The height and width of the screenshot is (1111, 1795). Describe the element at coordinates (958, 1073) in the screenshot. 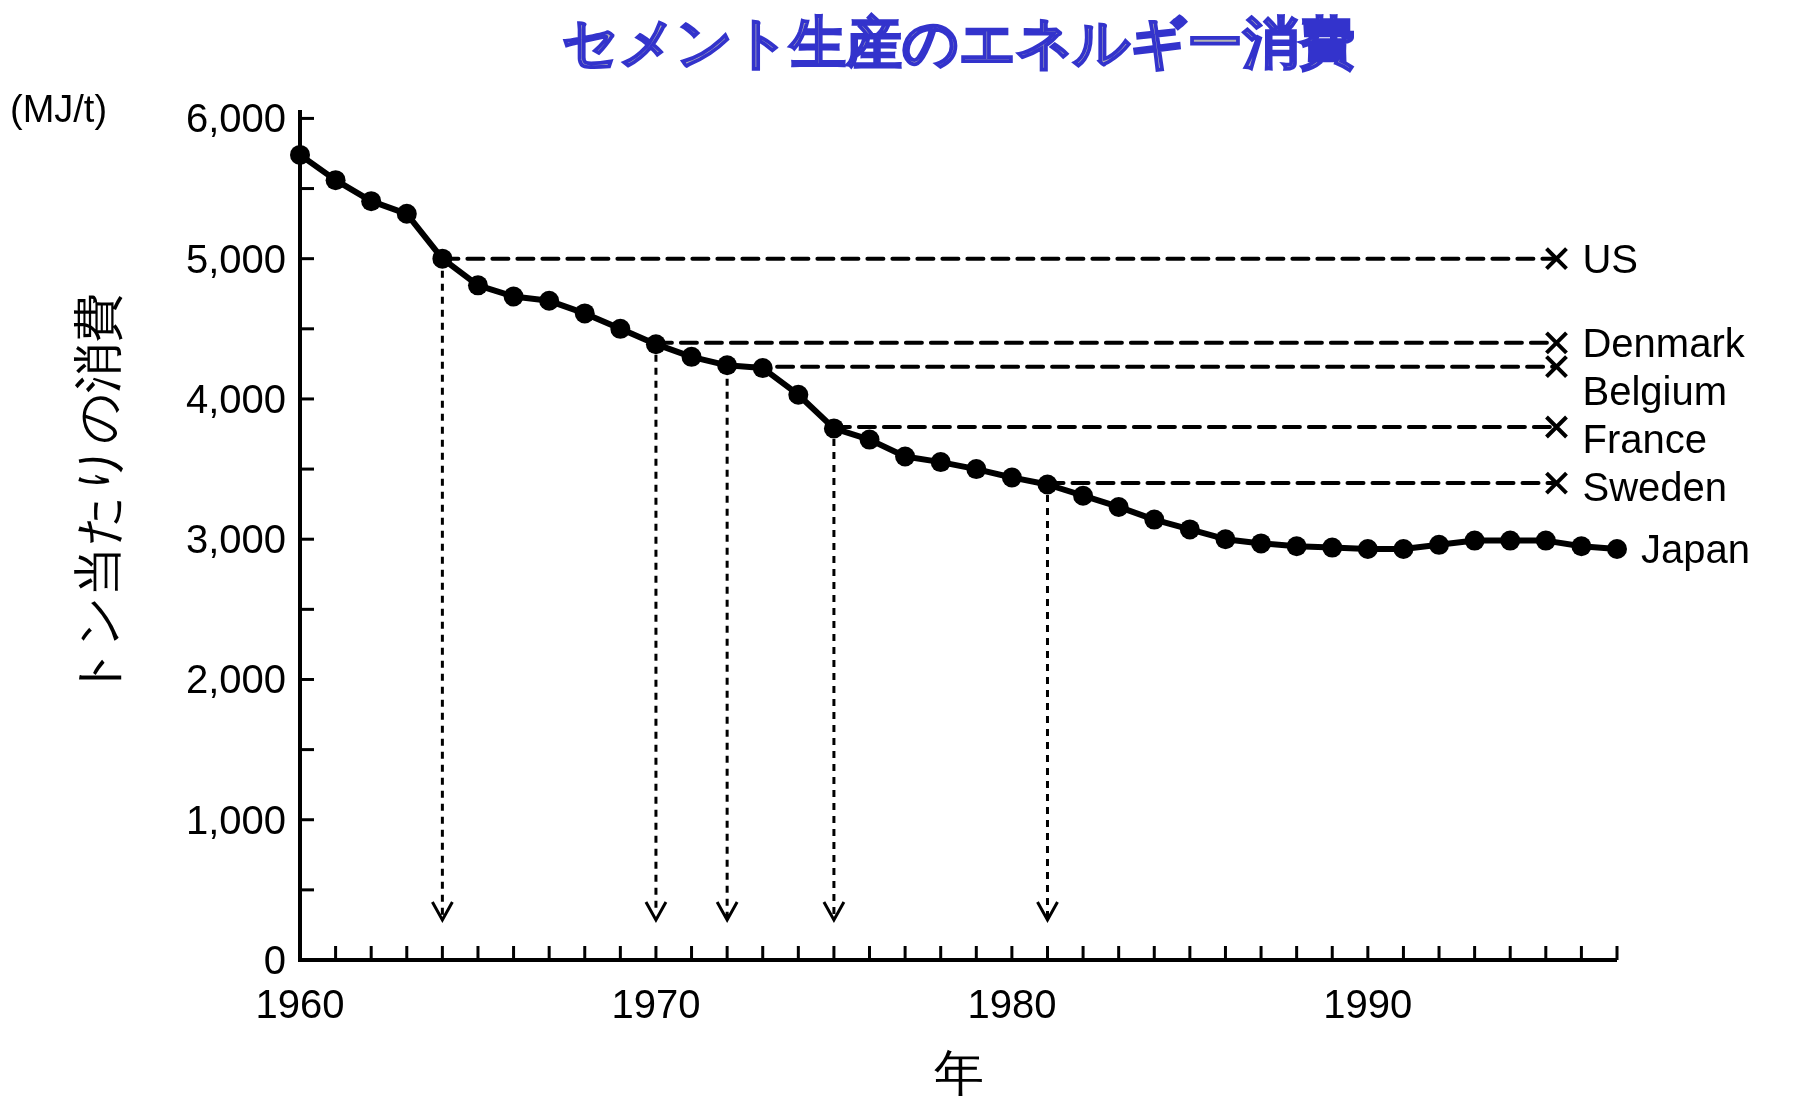

I see `x-axis-title: 年` at that location.